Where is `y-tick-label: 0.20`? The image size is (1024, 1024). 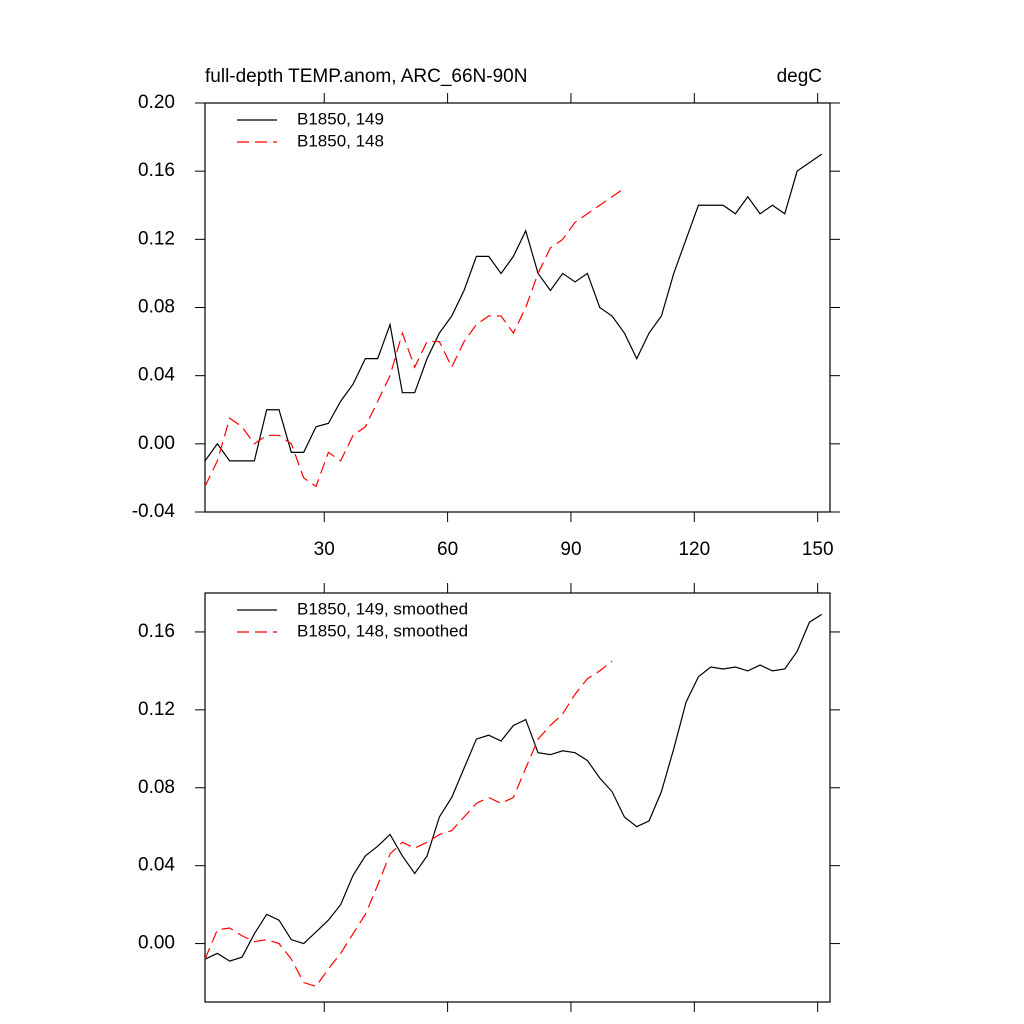
y-tick-label: 0.20 is located at coordinates (156, 102).